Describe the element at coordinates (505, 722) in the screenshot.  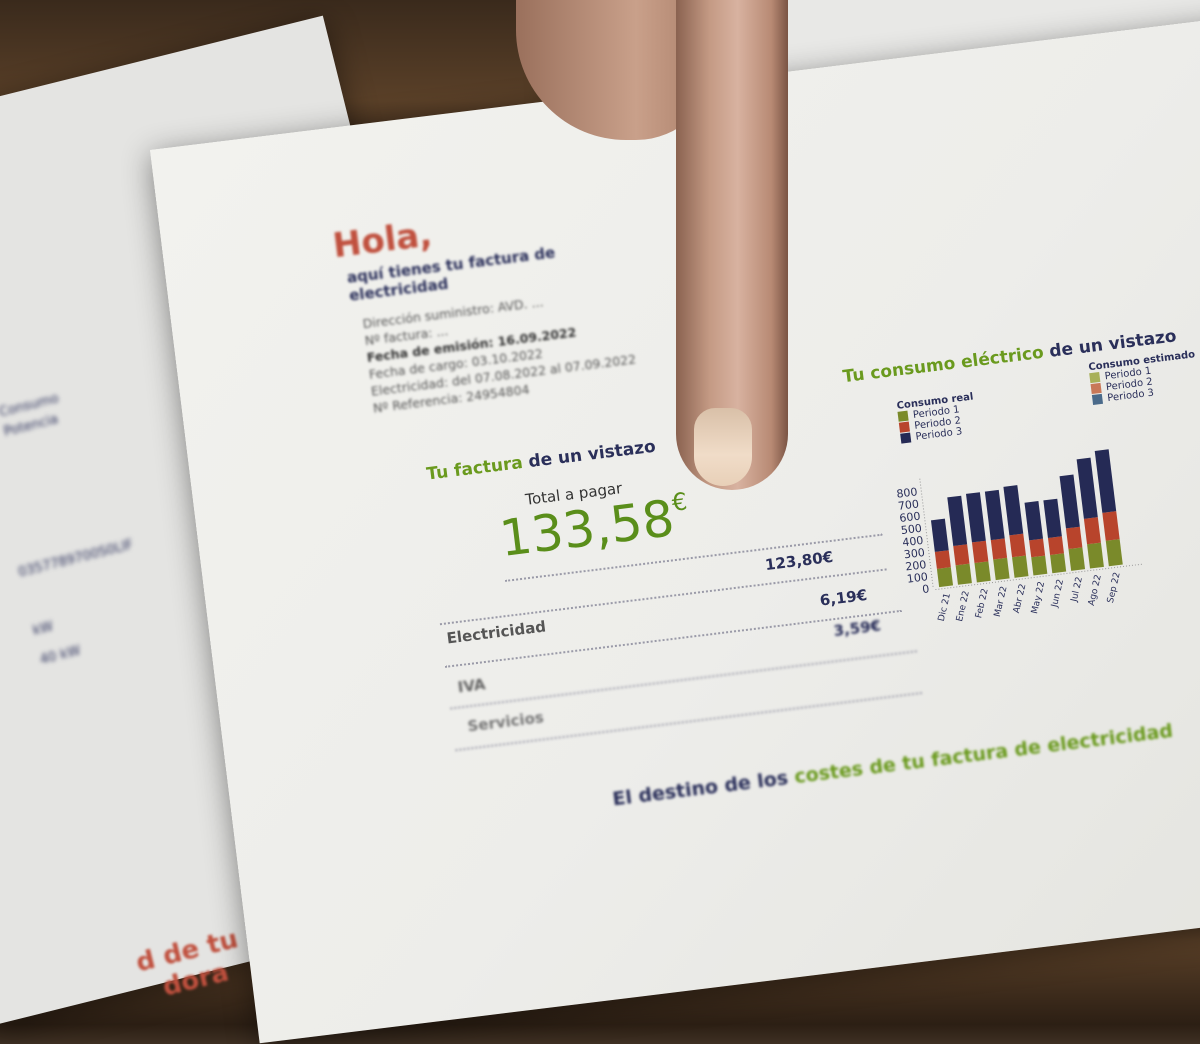
I see `row-label: Servicios` at that location.